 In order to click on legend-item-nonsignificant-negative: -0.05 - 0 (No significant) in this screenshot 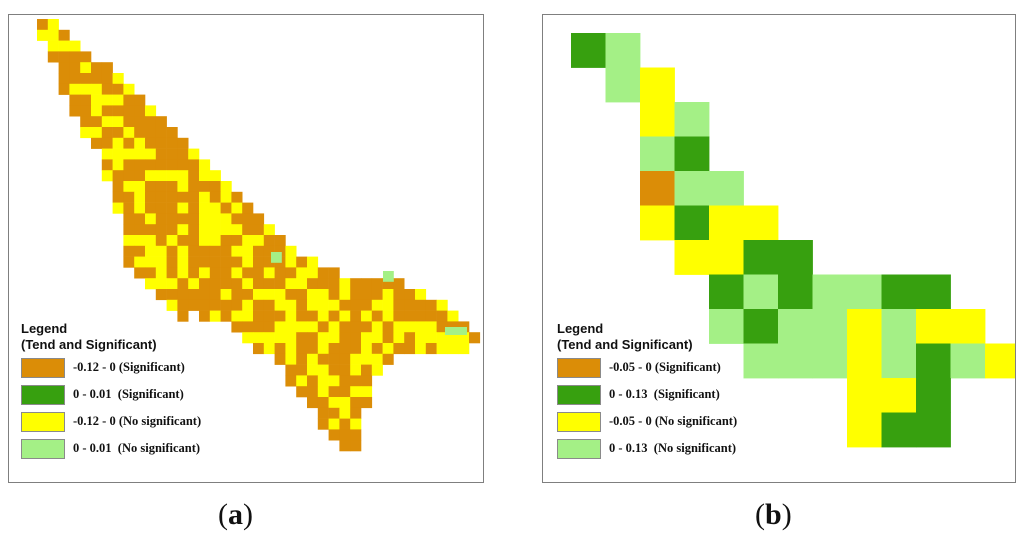, I will do `click(647, 423)`.